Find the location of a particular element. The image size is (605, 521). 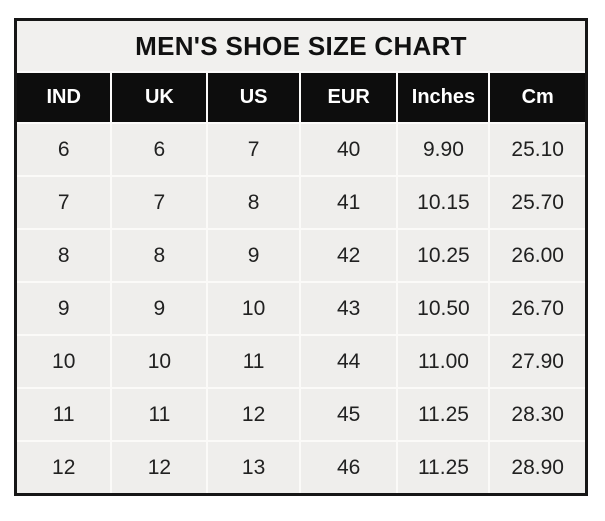

table-cell: 25.70 is located at coordinates (538, 202).